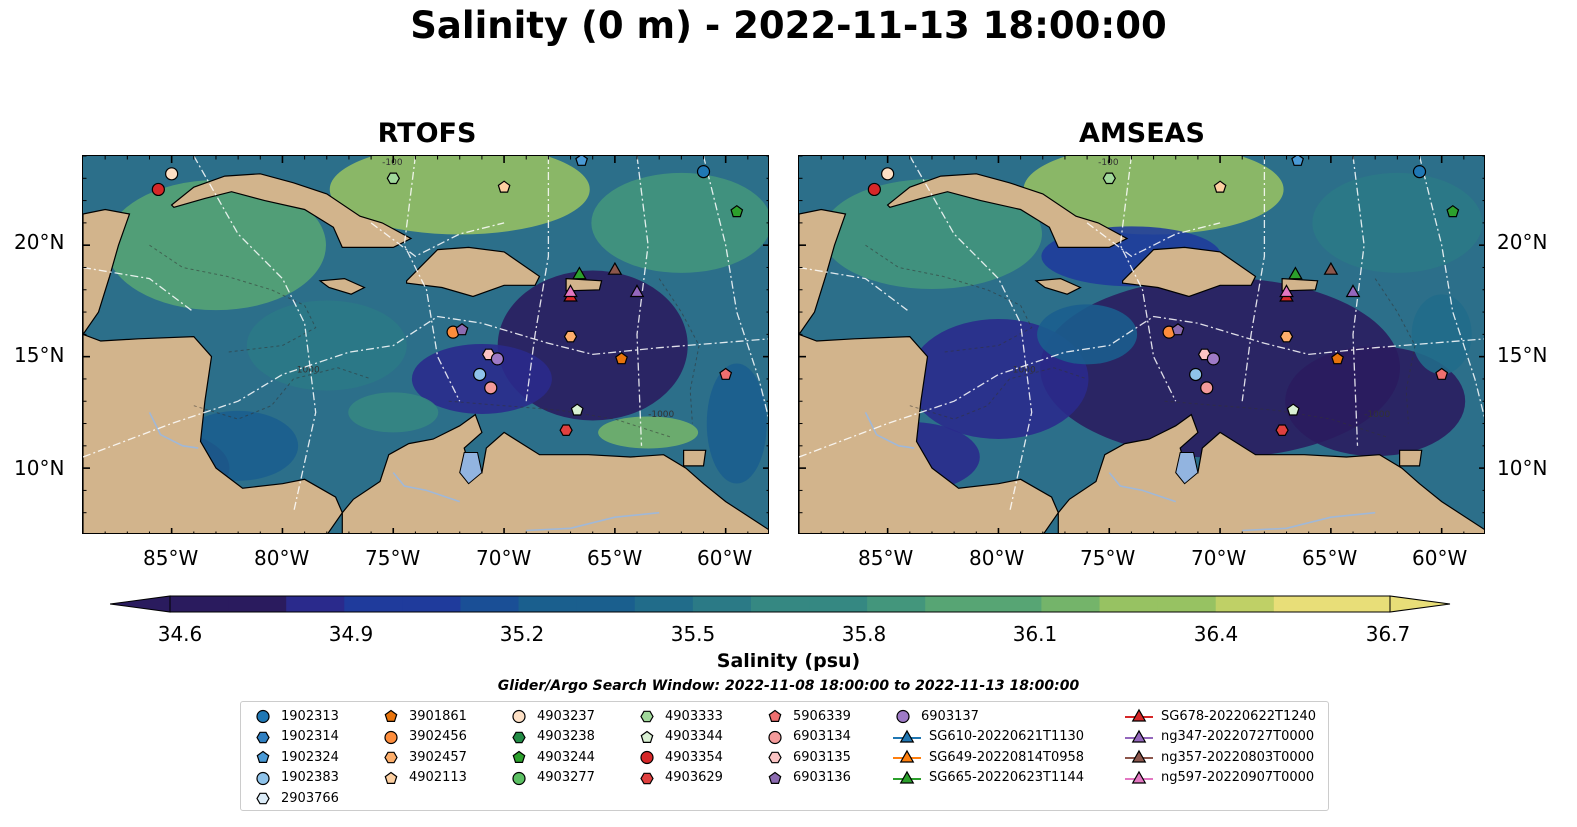  Describe the element at coordinates (310, 737) in the screenshot. I see `legend-label: 1902314` at that location.